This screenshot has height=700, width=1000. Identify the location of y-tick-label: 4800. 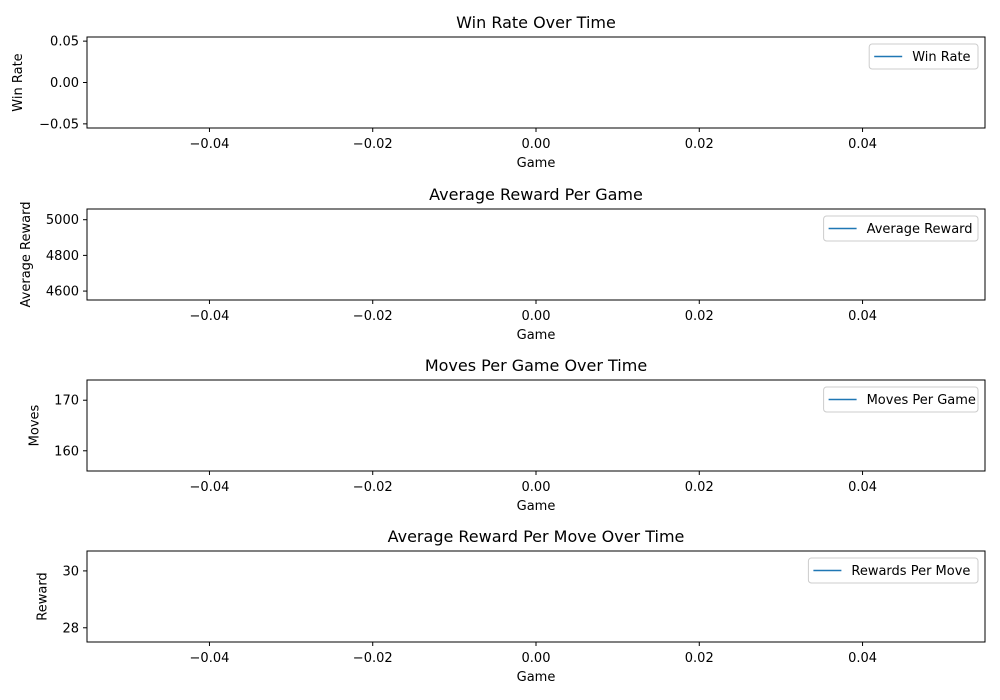
(62, 256).